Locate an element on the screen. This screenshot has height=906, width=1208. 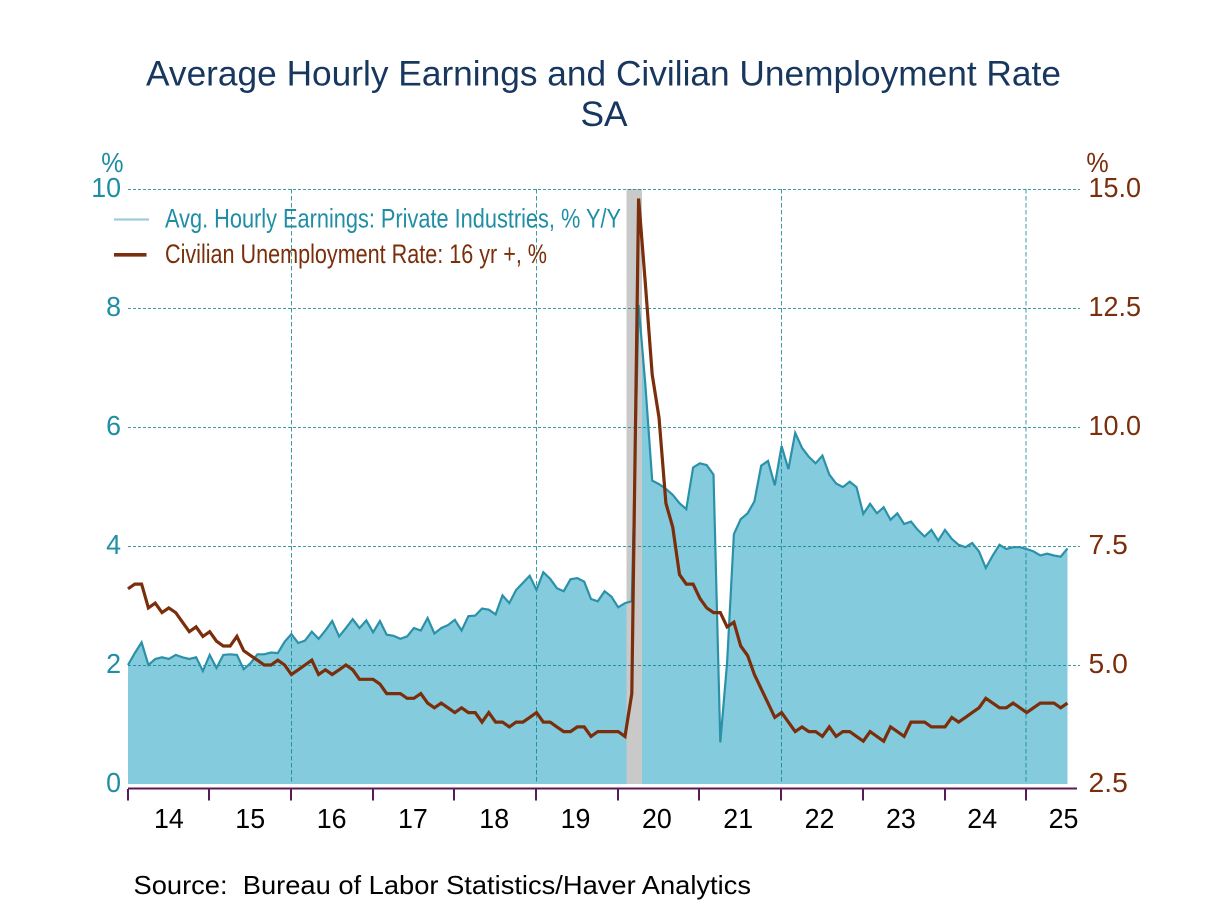
svg-text: 20 is located at coordinates (657, 818).